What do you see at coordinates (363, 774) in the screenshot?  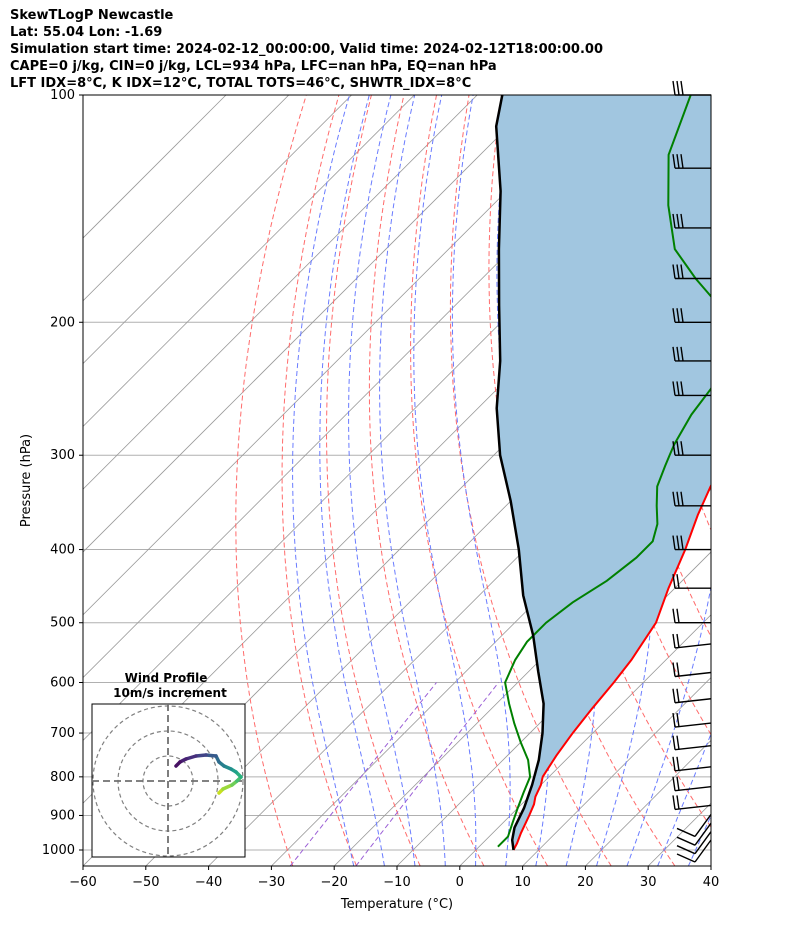 I see `mixing-ratio-line` at bounding box center [363, 774].